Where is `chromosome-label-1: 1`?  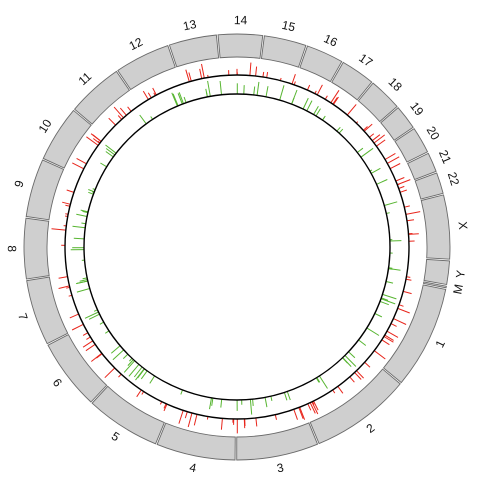 chromosome-label-1: 1 is located at coordinates (440, 344).